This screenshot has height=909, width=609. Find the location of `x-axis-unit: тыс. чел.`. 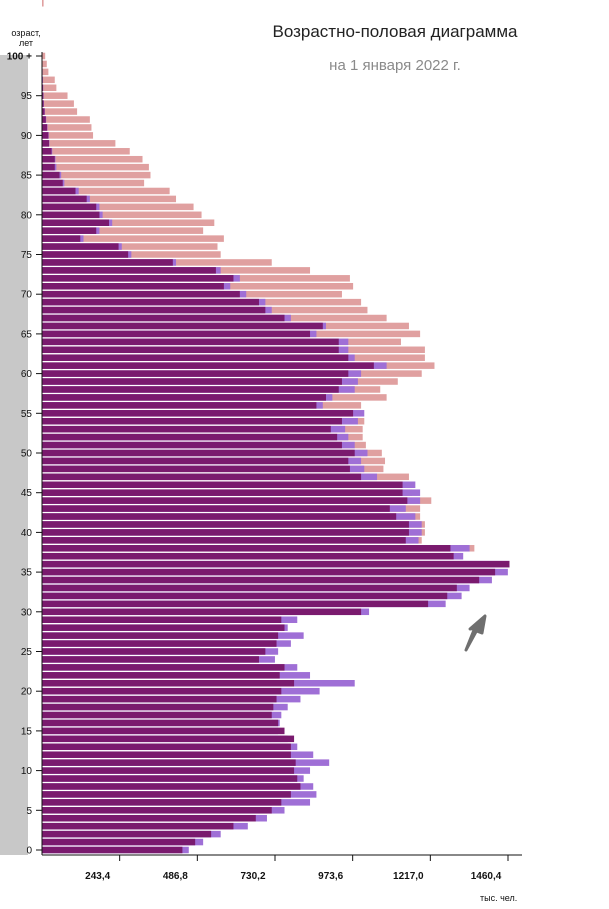

x-axis-unit: тыс. чел. is located at coordinates (499, 898).